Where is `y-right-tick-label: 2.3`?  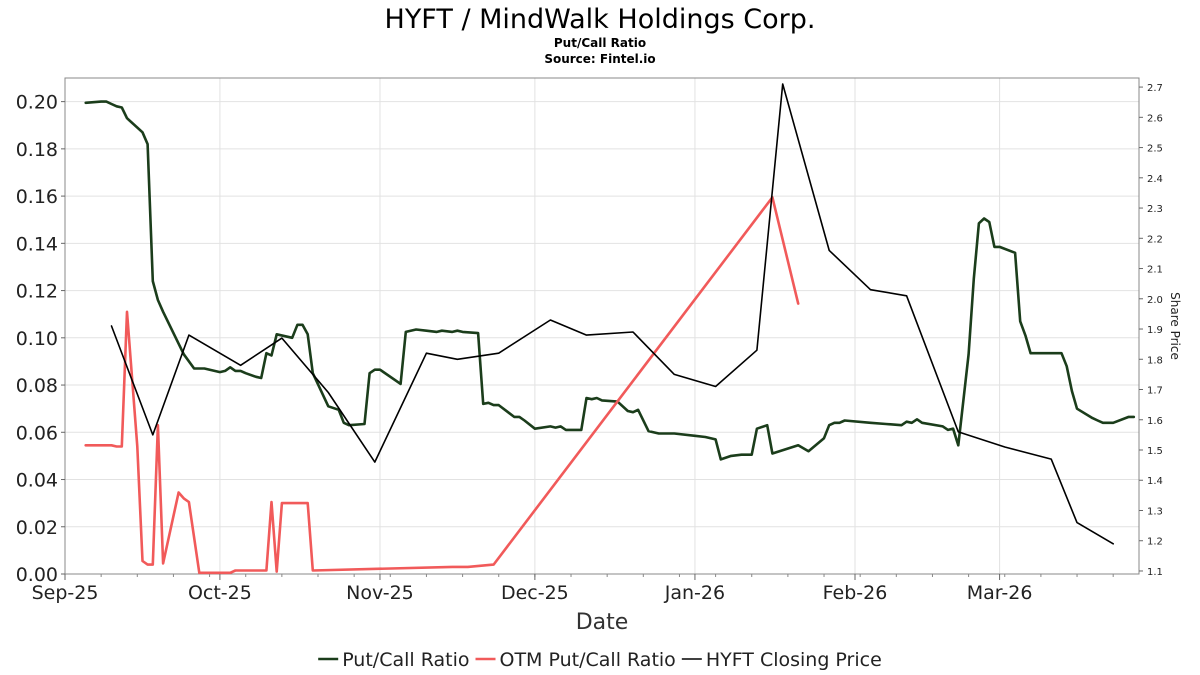 y-right-tick-label: 2.3 is located at coordinates (1155, 209).